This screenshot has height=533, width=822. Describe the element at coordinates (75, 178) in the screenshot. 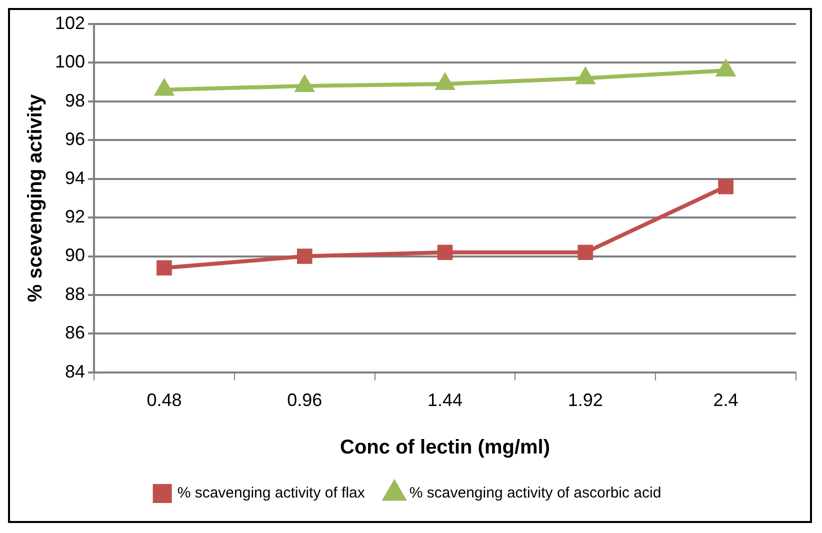

I see `y-tick-label: 94` at that location.